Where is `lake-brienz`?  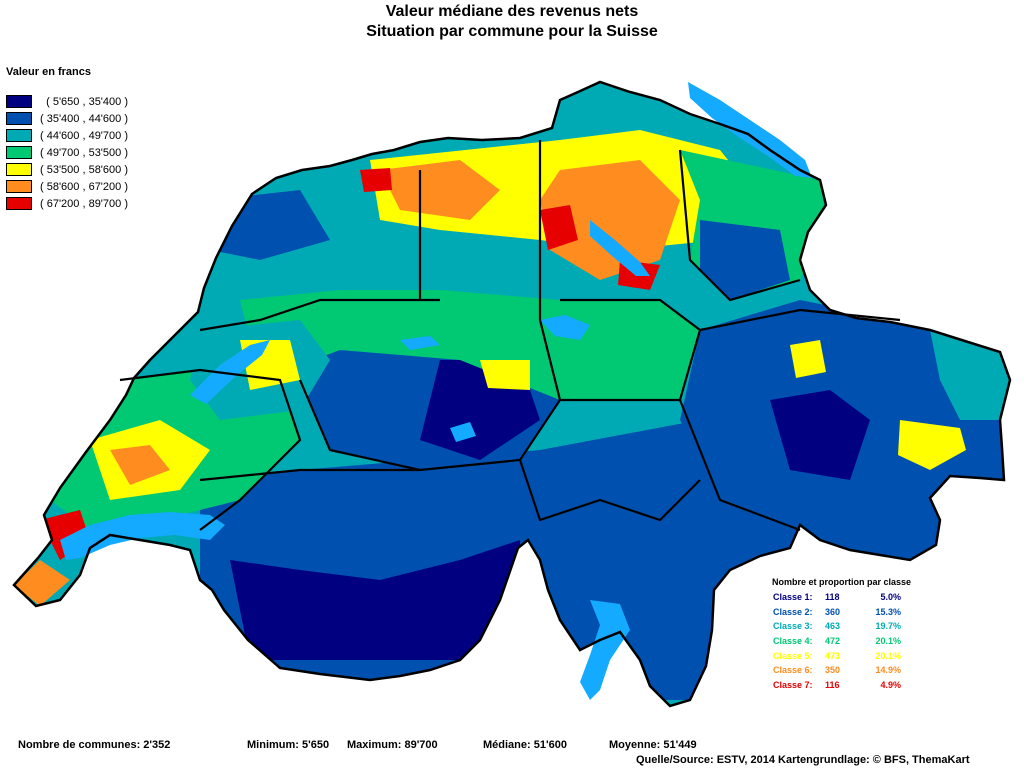
lake-brienz is located at coordinates (463, 432).